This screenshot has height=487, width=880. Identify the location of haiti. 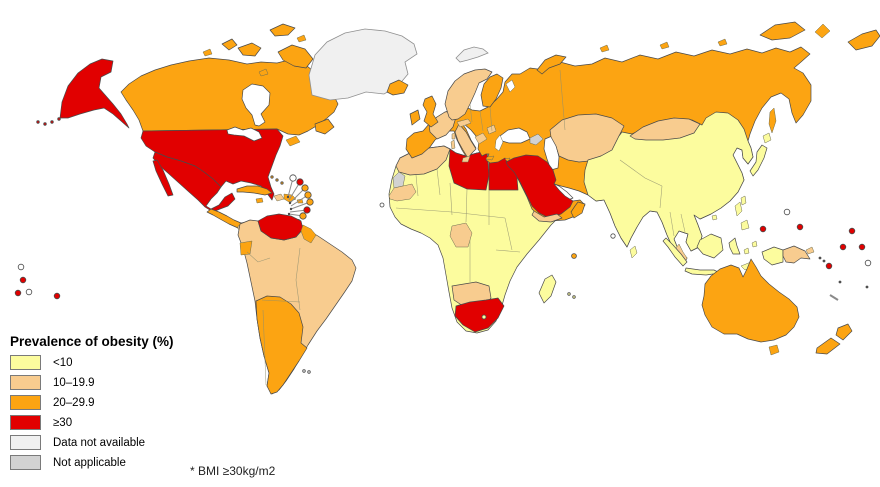
(279, 197).